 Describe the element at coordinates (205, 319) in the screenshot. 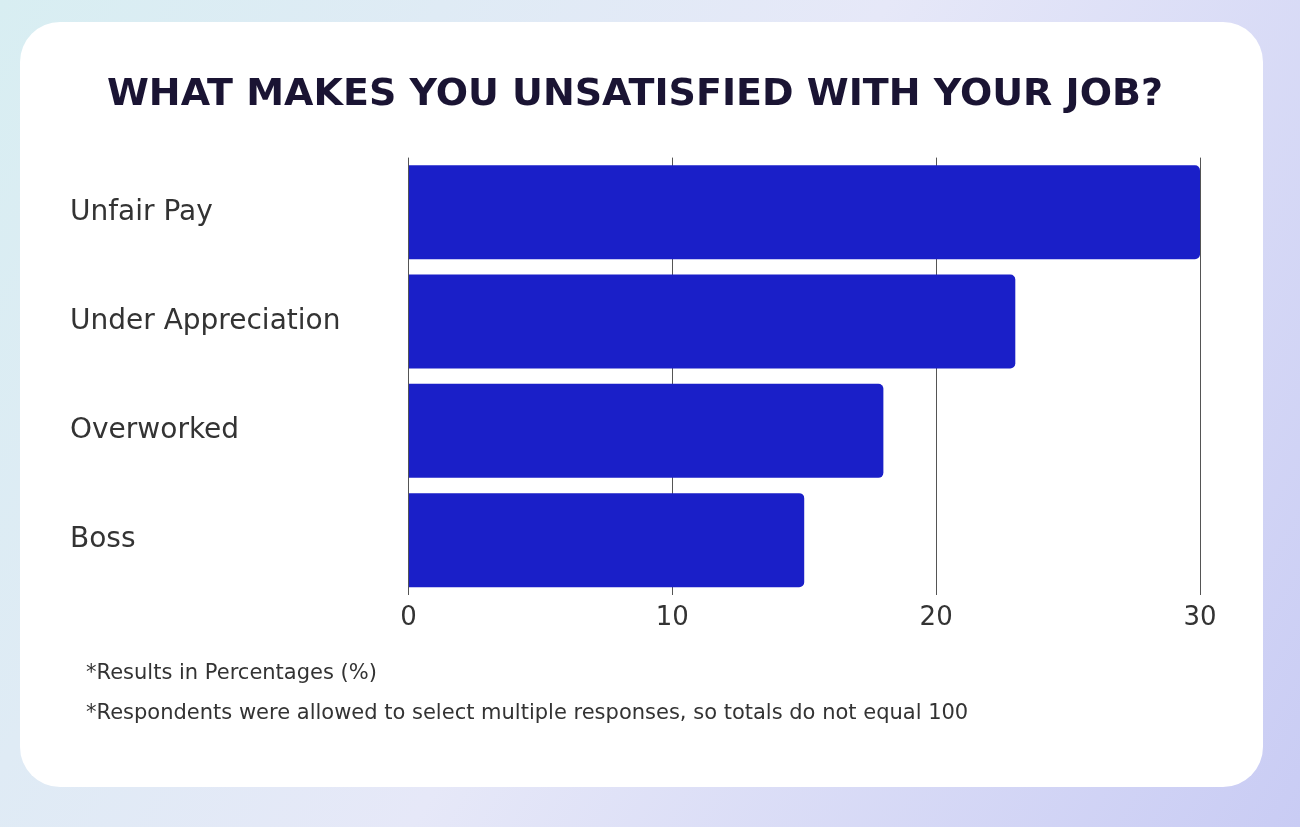

I see `y-tick-label: Under Appreciation` at that location.